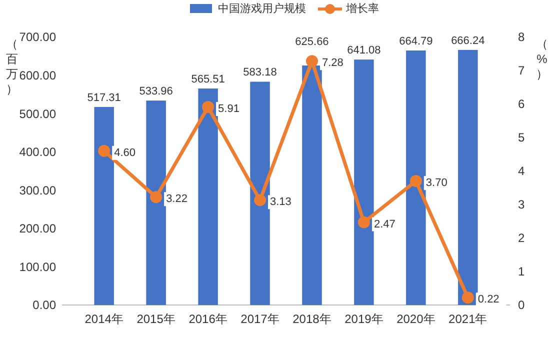 This screenshot has height=340, width=554. I want to click on y2-tick-label: 6, so click(521, 104).